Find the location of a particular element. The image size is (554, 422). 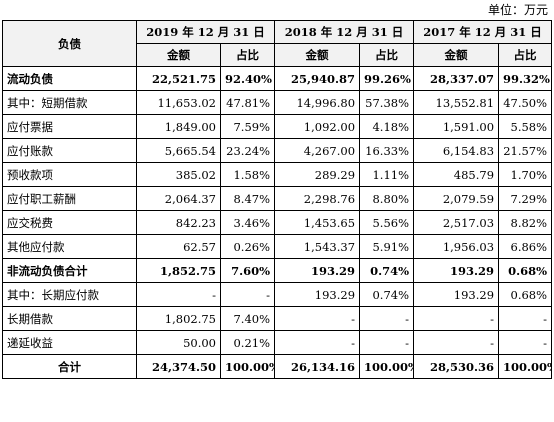

cell-ratio: 7.59% is located at coordinates (247, 126).